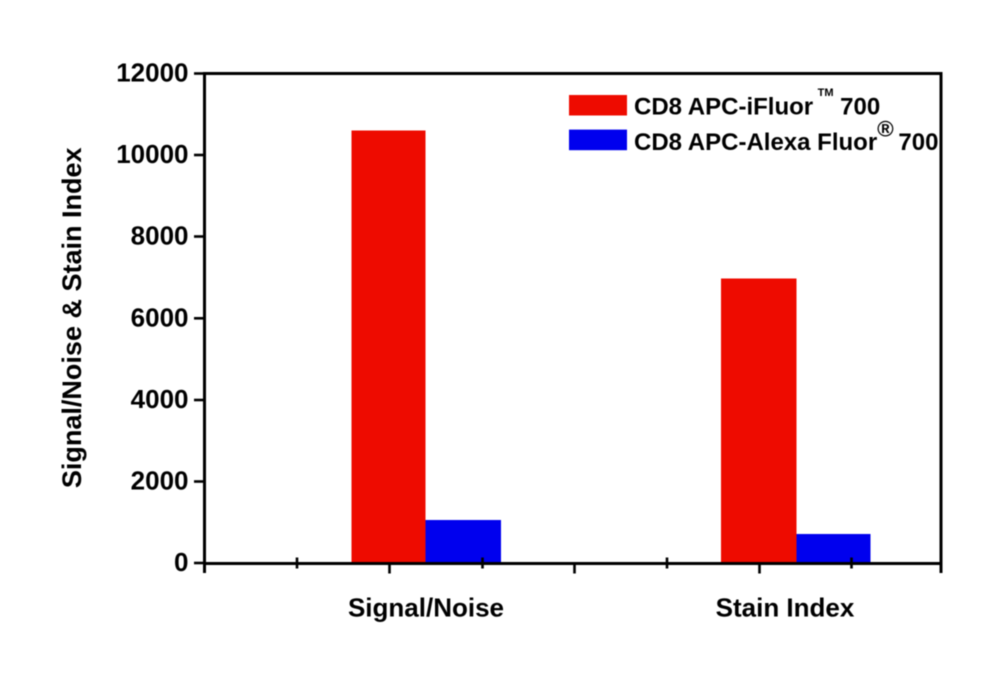  Describe the element at coordinates (757, 104) in the screenshot. I see `svg-text: CD8 APC-iFluorTM 700` at that location.